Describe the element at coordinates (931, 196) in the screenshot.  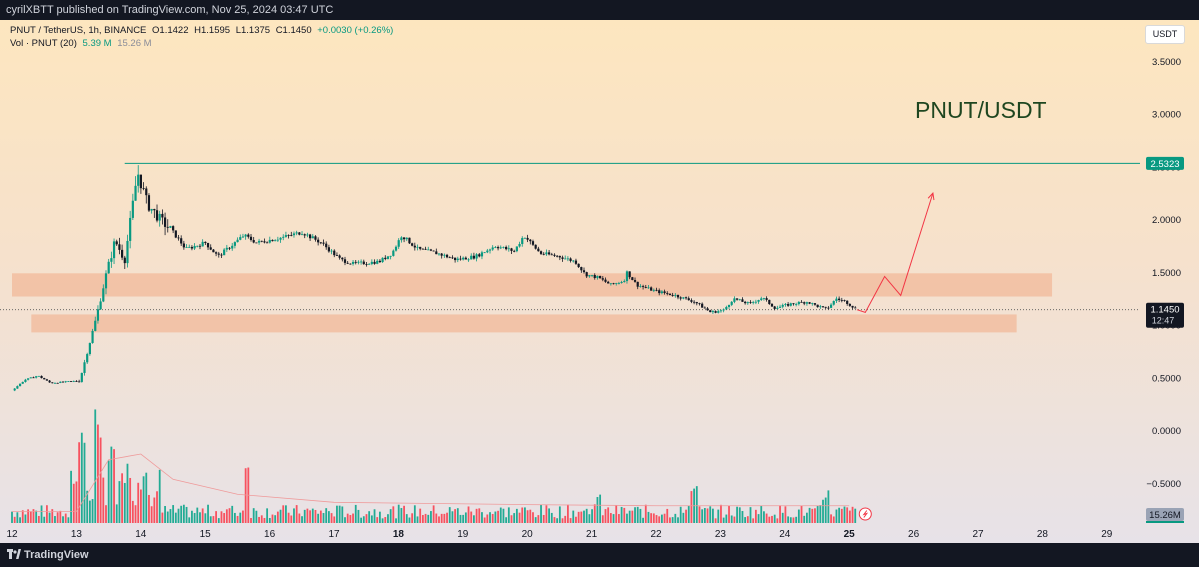
I see `projection-arrowhead` at that location.